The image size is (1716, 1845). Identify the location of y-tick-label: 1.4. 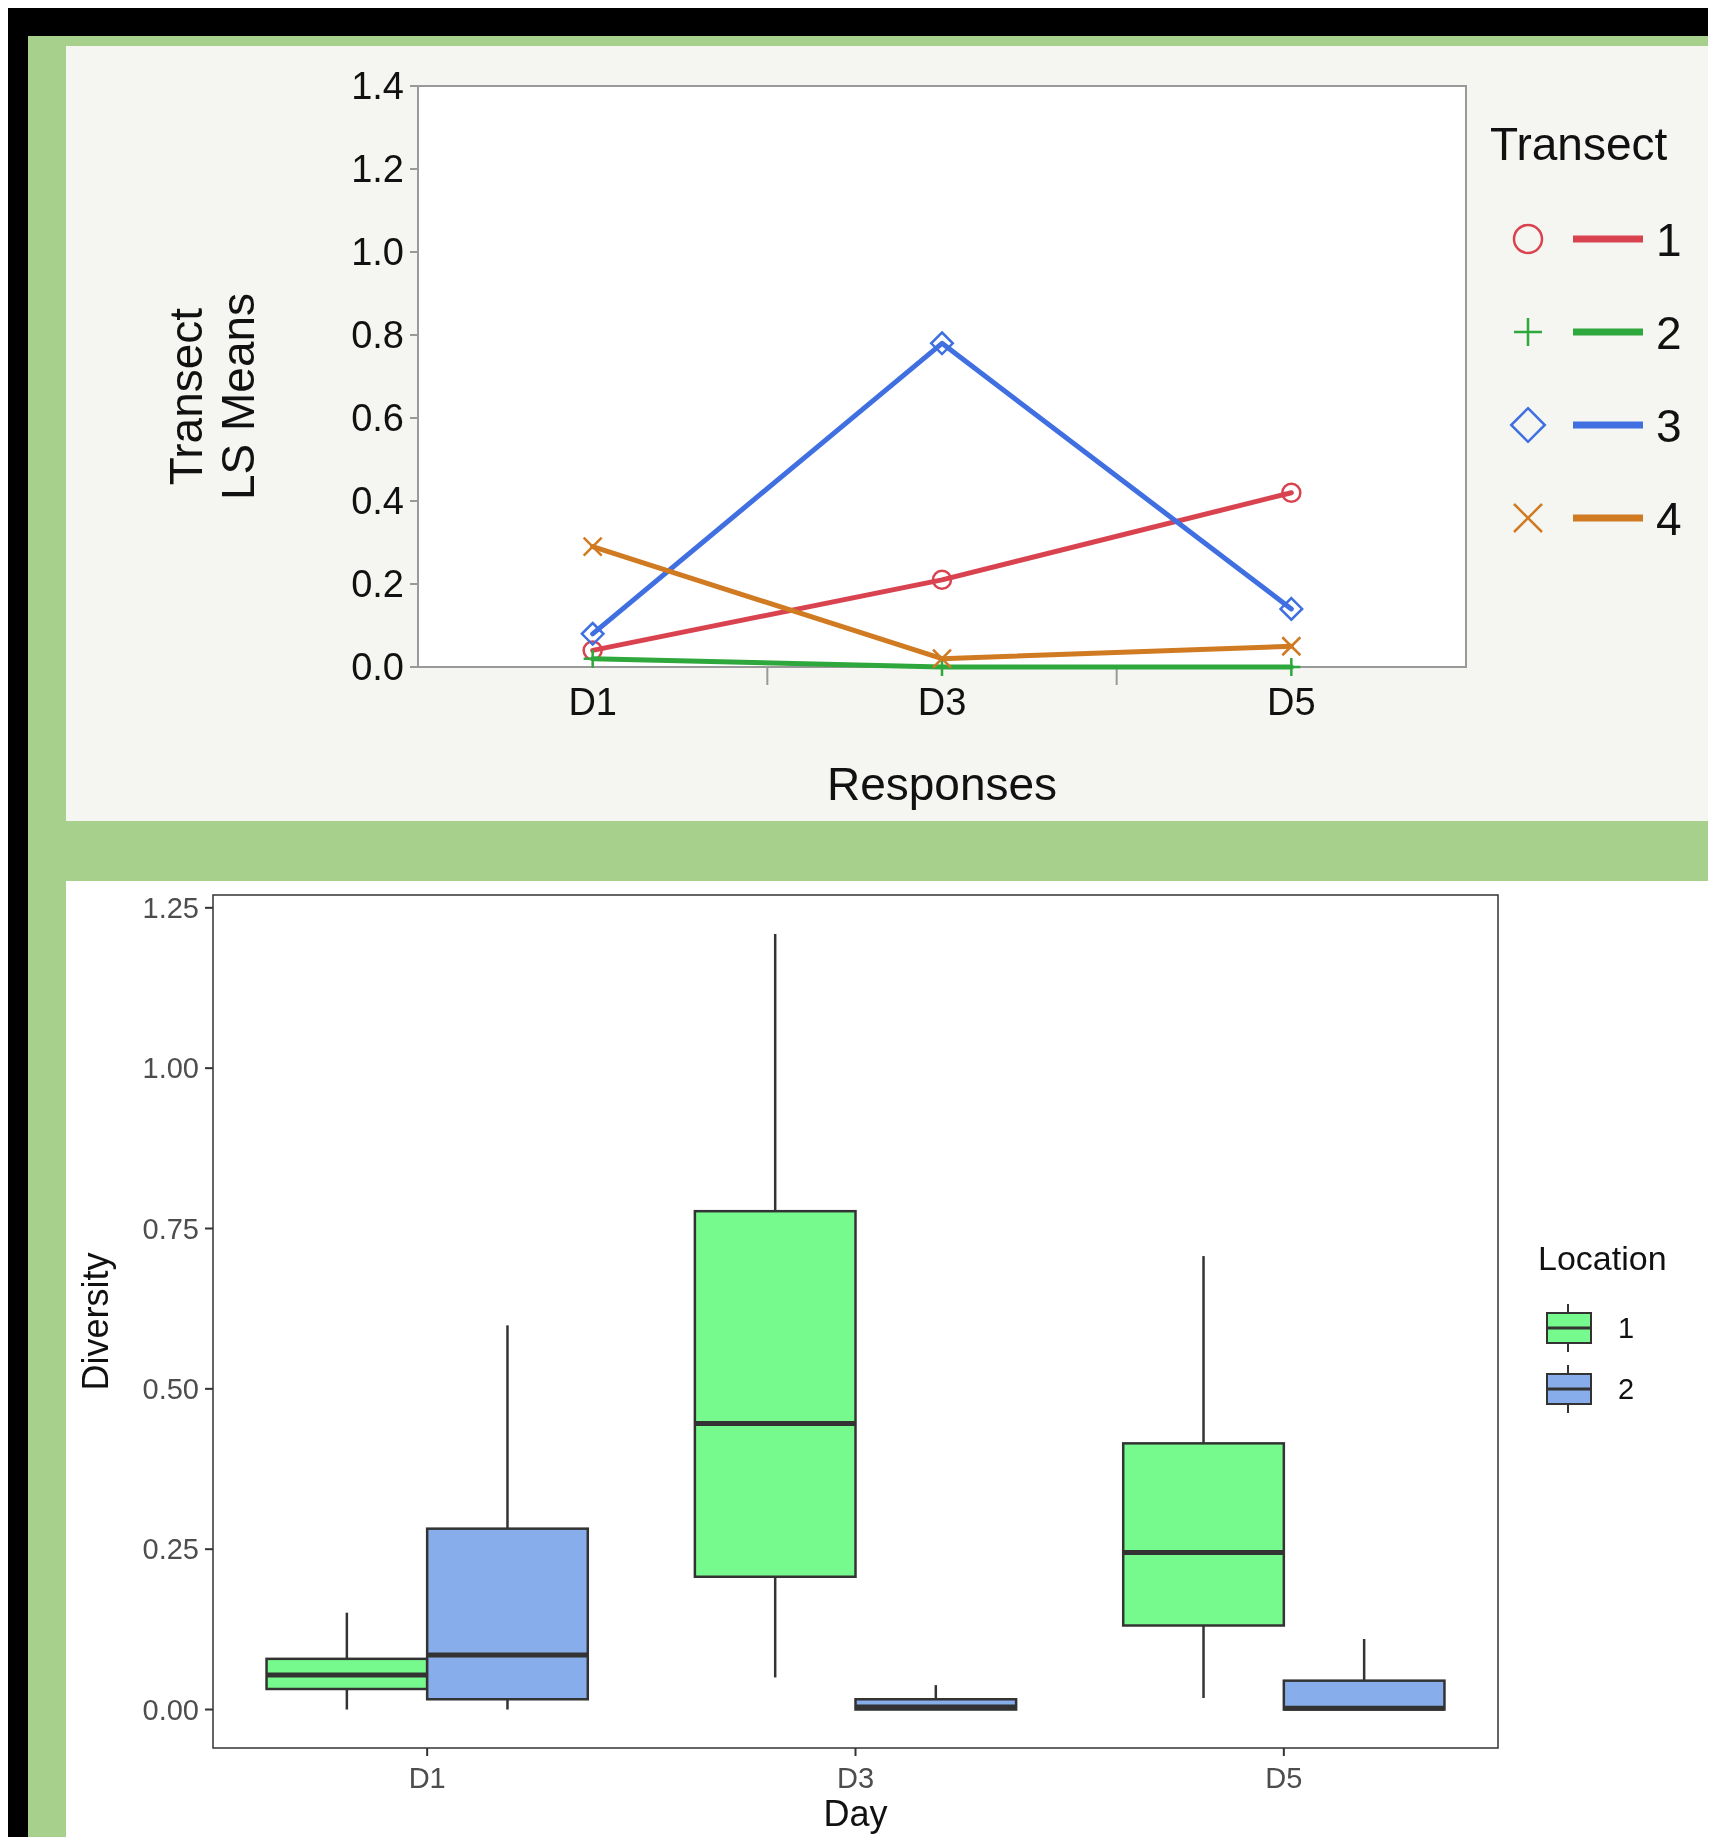
(377, 86).